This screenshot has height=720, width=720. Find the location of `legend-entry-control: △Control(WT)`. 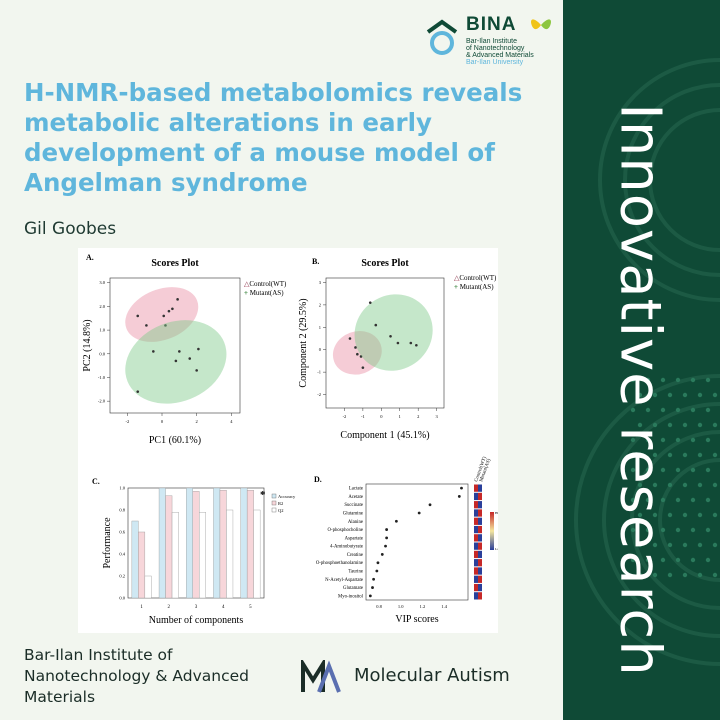

legend-entry-control: △Control(WT) is located at coordinates (475, 278).